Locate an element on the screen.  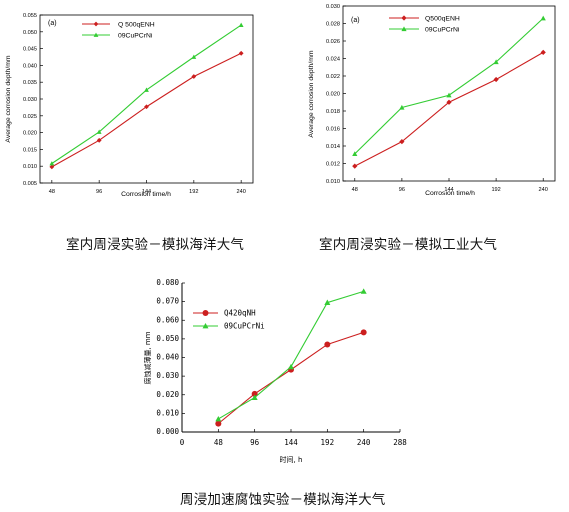
legend-label: Q 500qENH is located at coordinates (136, 25).